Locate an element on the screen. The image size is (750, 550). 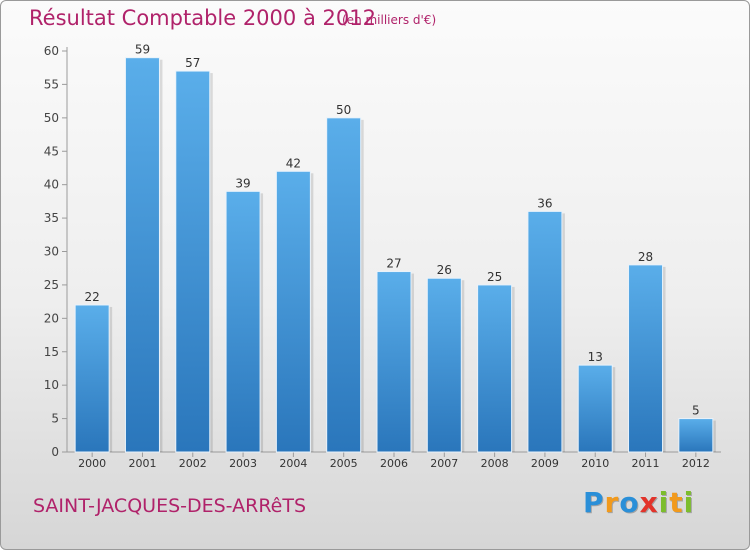
proxiti-logo: Proxiti is located at coordinates (638, 502).